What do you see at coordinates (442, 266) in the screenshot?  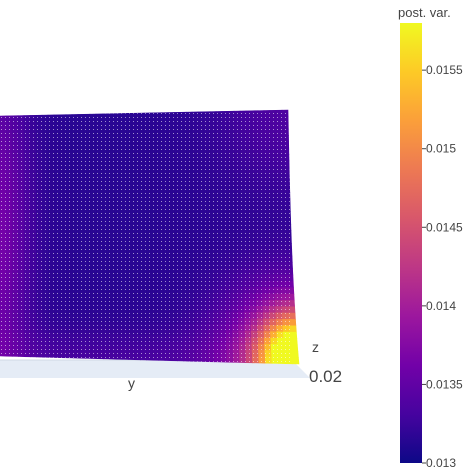 I see `colorbar-ticks: 0.013 0.0135 0.014 0.0145 0.015 0.0155` at bounding box center [442, 266].